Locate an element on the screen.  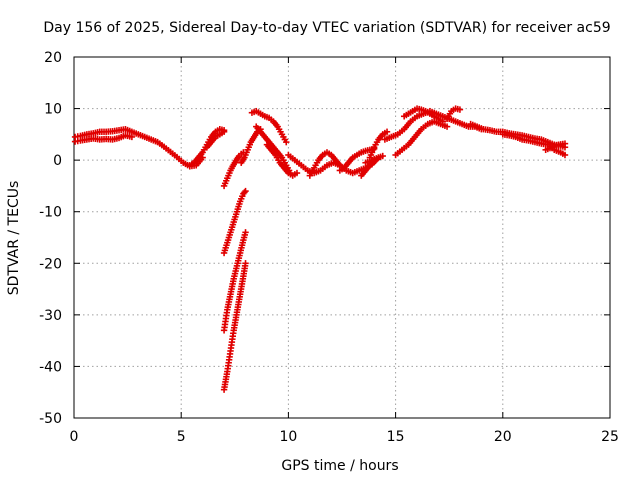
y-tick-label: -20 is located at coordinates (50, 264).